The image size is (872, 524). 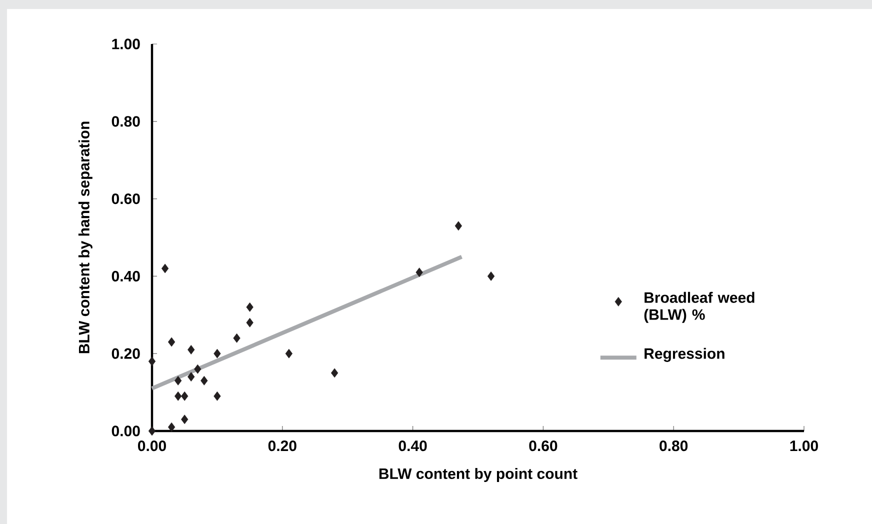 What do you see at coordinates (684, 355) in the screenshot?
I see `legend-label: Regression` at bounding box center [684, 355].